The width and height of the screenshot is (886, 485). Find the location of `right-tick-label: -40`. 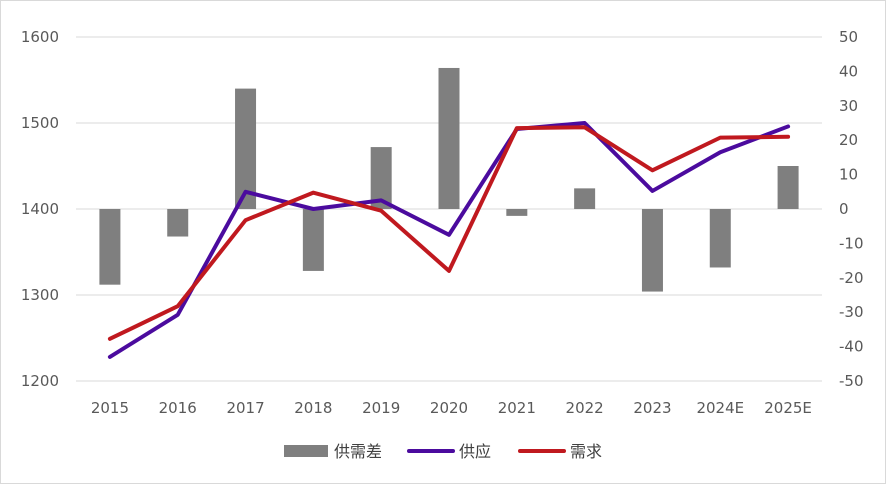

right-tick-label: -40 is located at coordinates (851, 347).